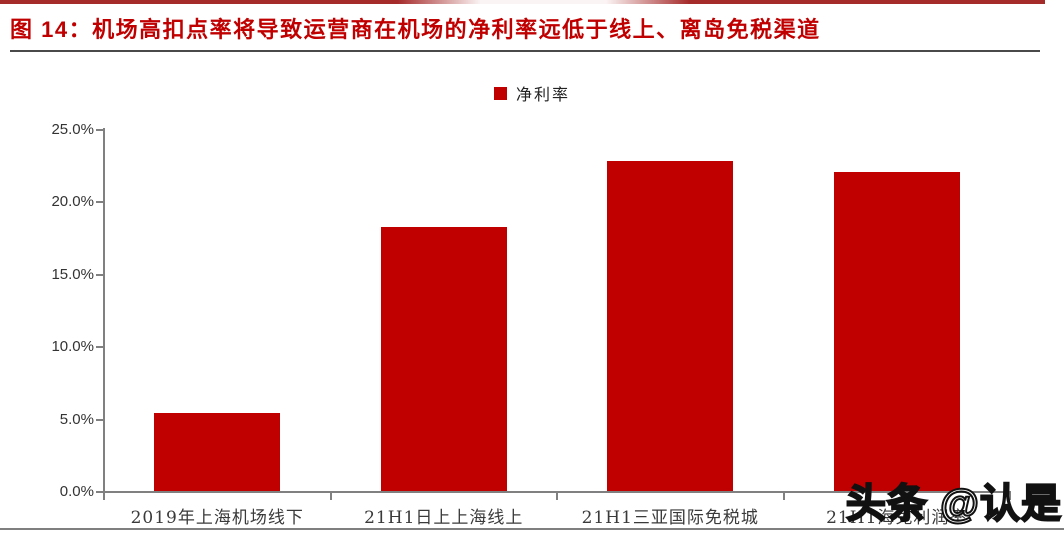 This screenshot has height=536, width=1064. Describe the element at coordinates (76, 491) in the screenshot. I see `y-axis-tick-label: 0.0%` at that location.